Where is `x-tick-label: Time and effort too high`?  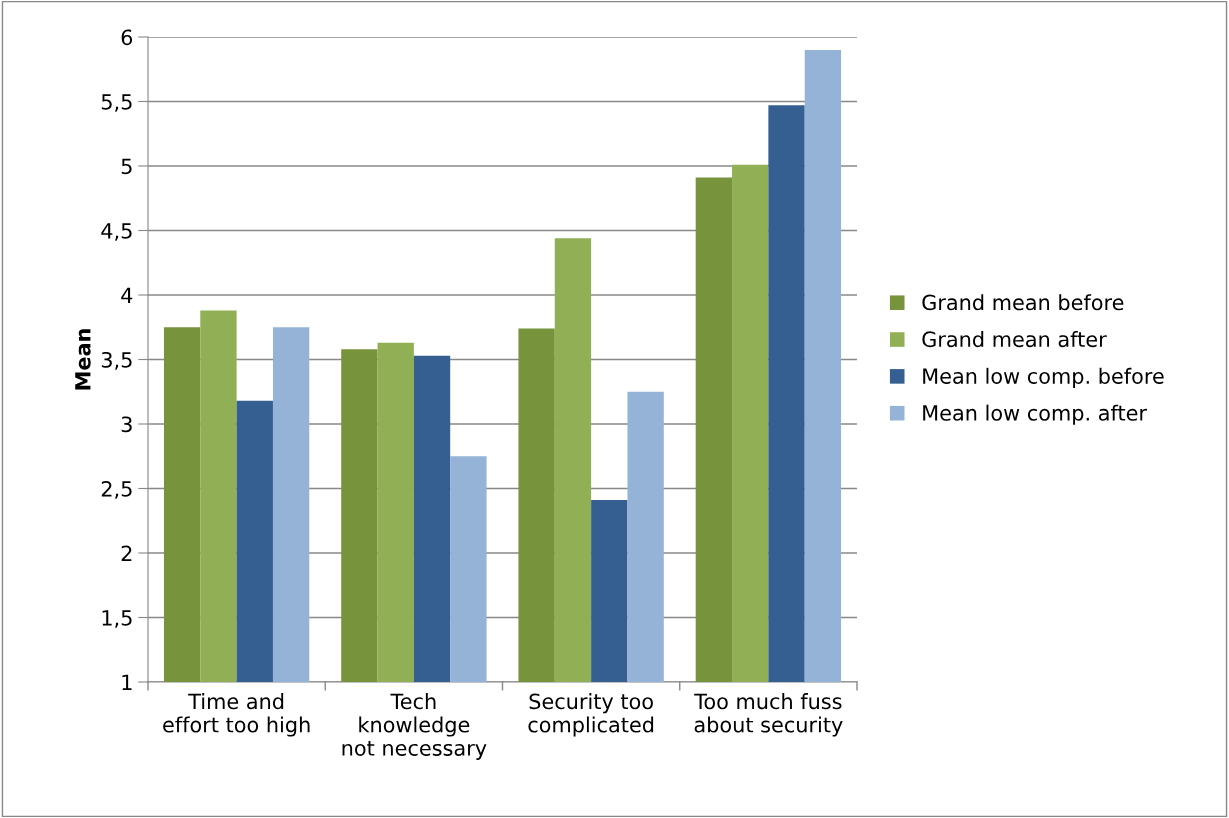
x-tick-label: Time and effort too high is located at coordinates (236, 715).